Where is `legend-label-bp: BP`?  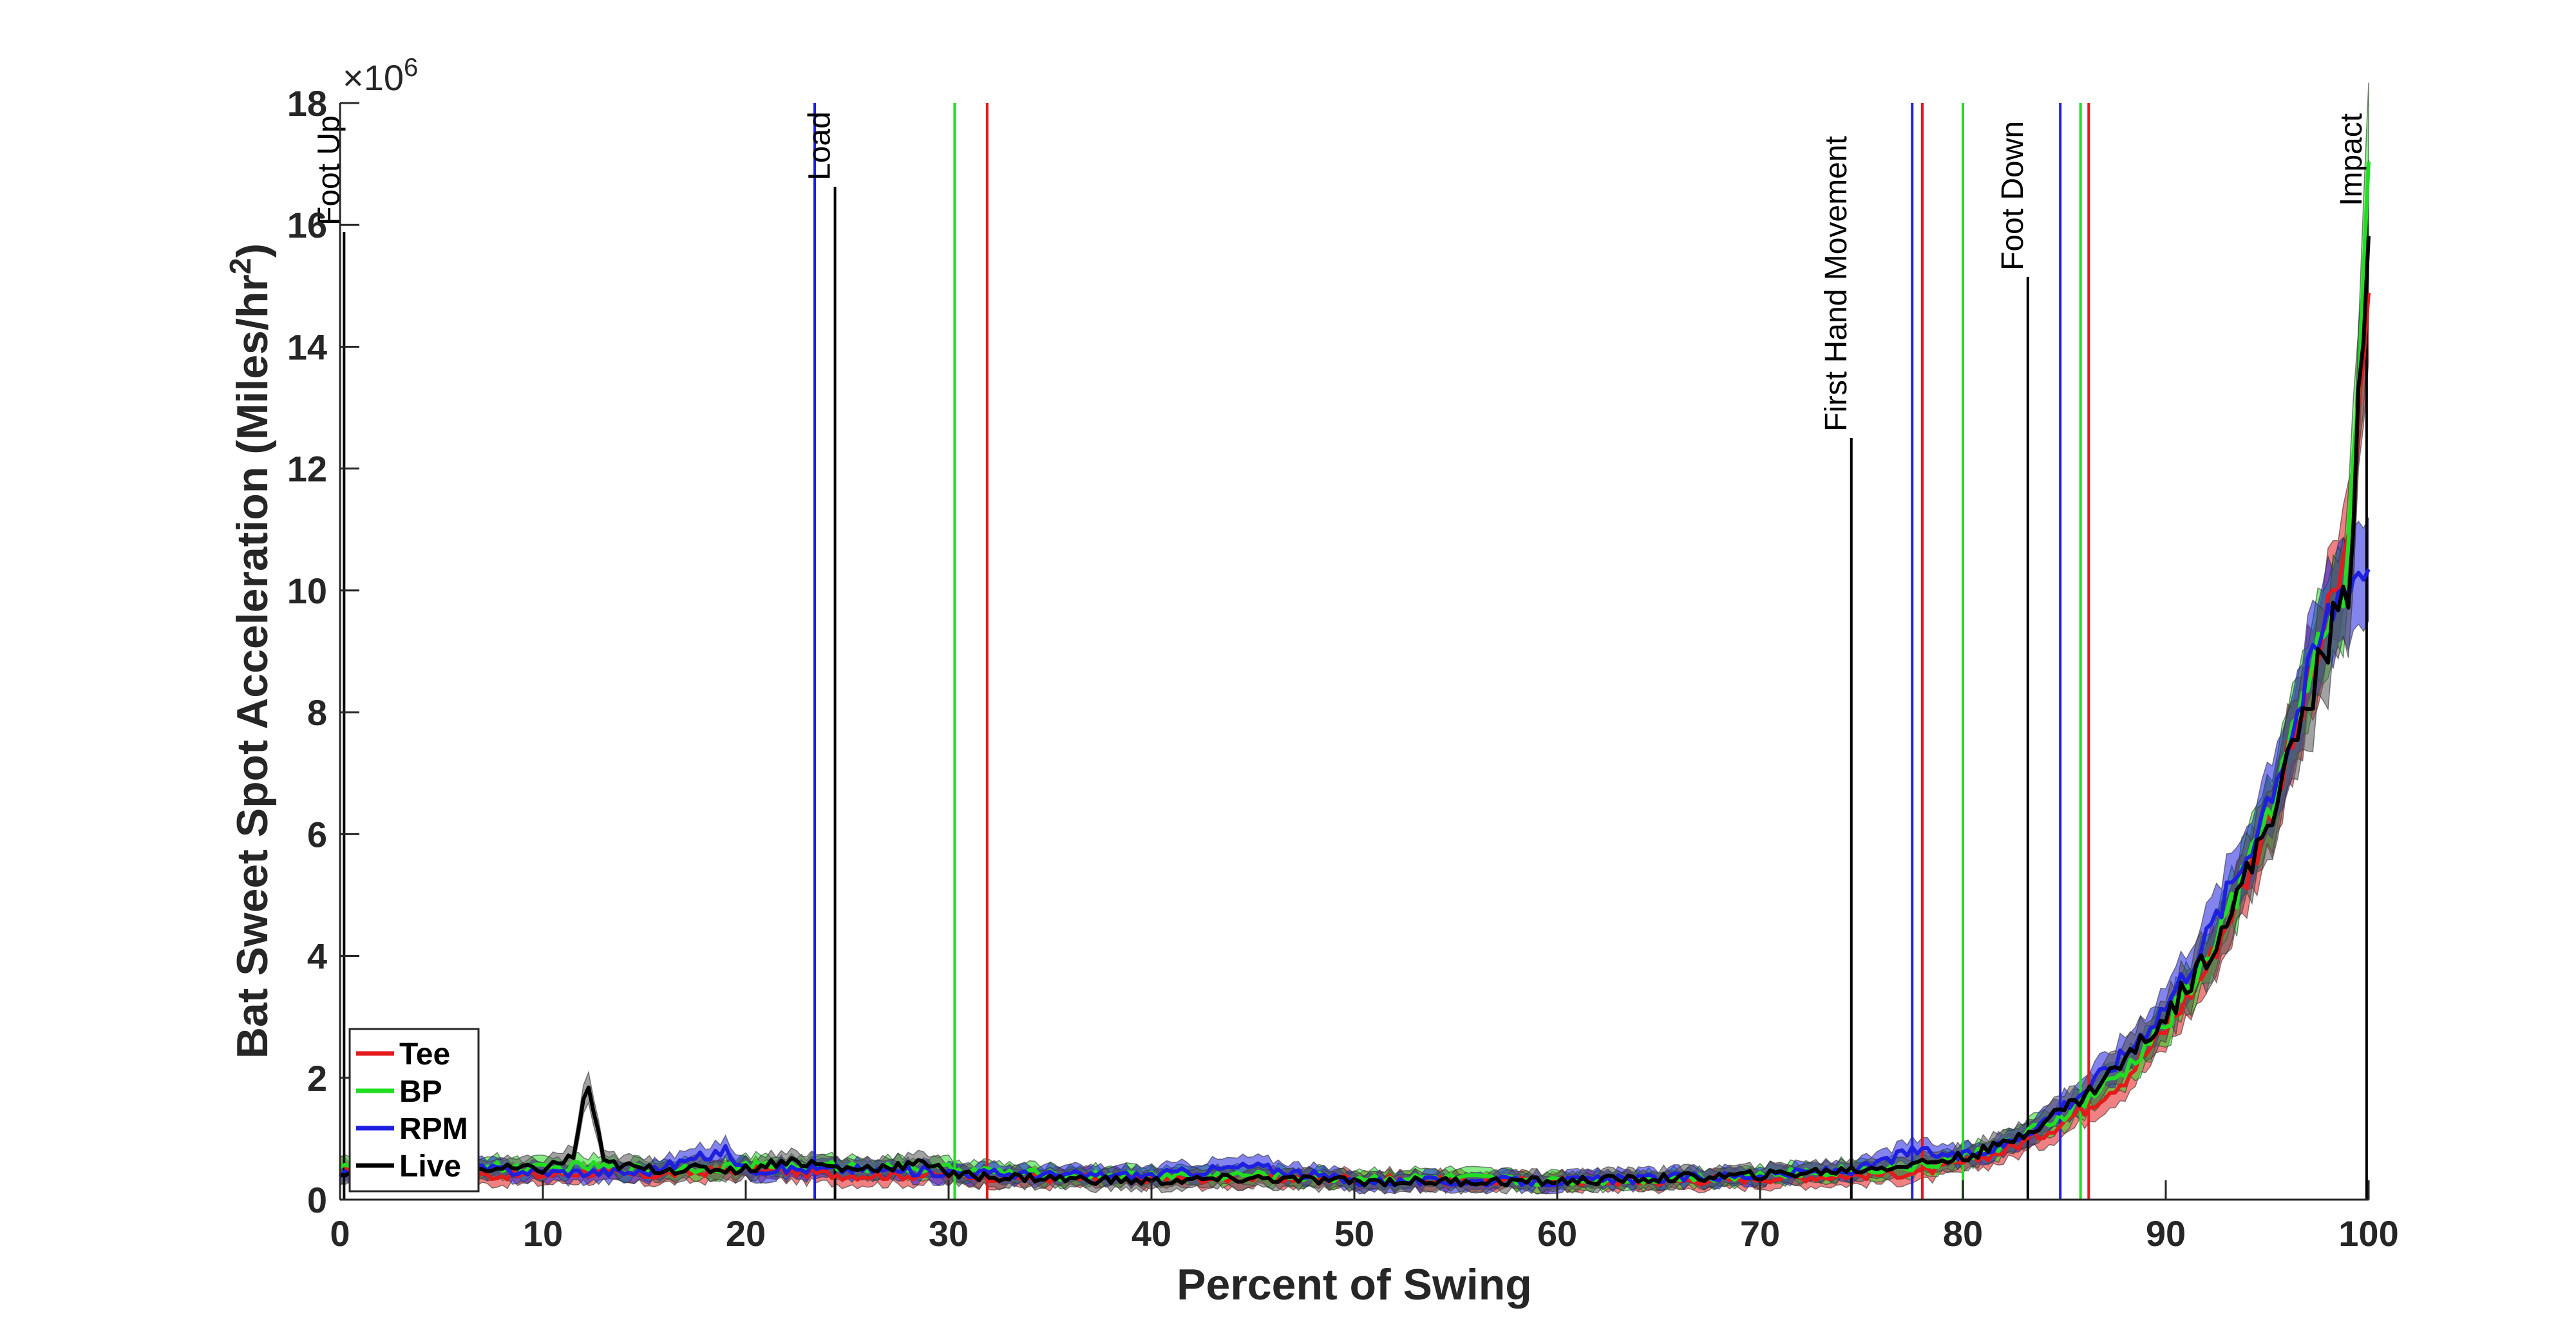
legend-label-bp: BP is located at coordinates (420, 1092).